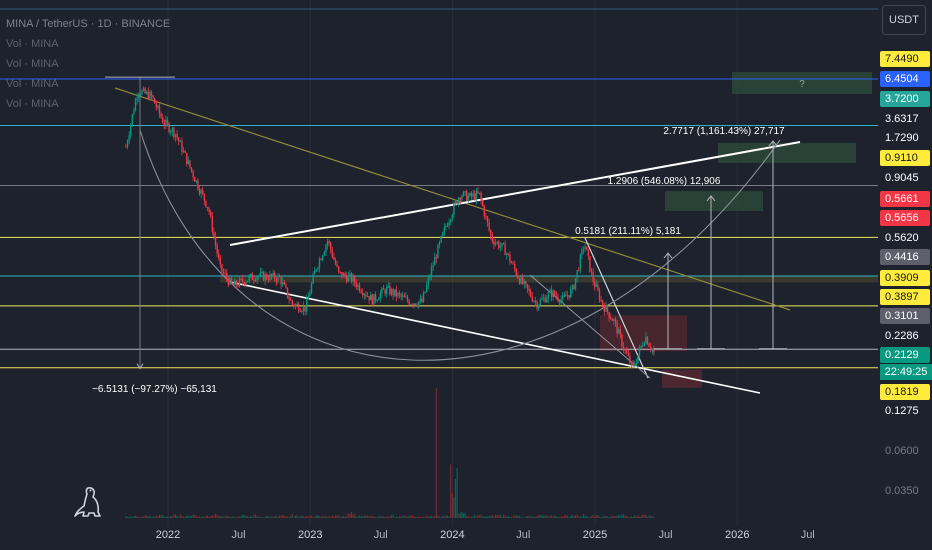 This screenshot has height=550, width=932. What do you see at coordinates (515, 193) in the screenshot?
I see `upper-wedge-line` at bounding box center [515, 193].